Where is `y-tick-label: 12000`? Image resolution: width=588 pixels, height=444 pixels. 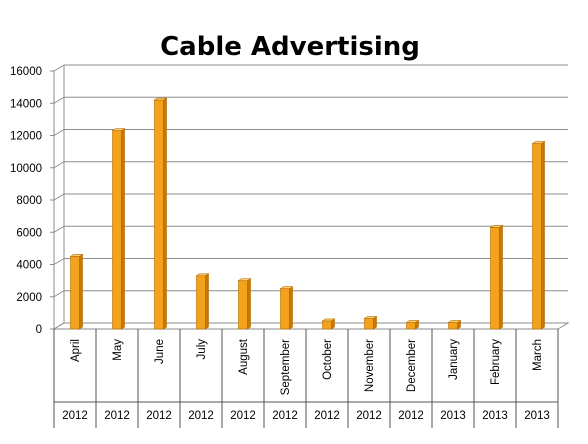
y-tick-label: 12000 is located at coordinates (26, 137).